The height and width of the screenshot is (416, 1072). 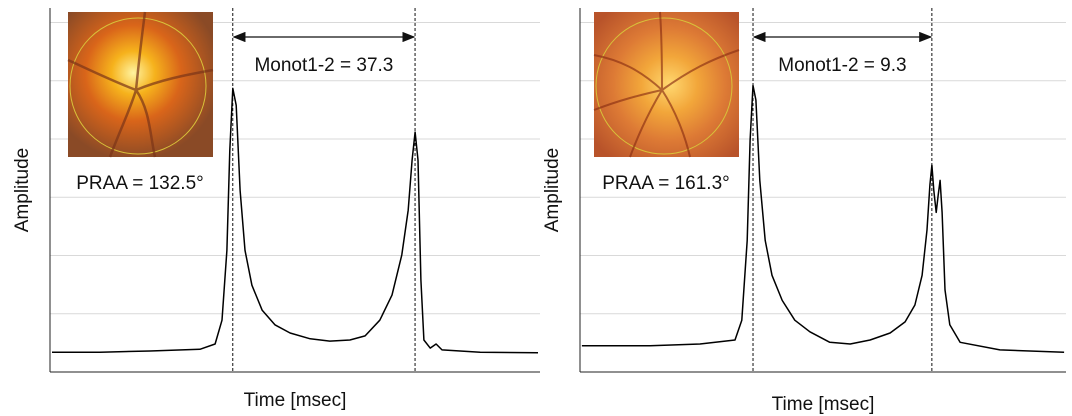 What do you see at coordinates (140, 183) in the screenshot?
I see `inset-label: PRAA = 132.5°` at bounding box center [140, 183].